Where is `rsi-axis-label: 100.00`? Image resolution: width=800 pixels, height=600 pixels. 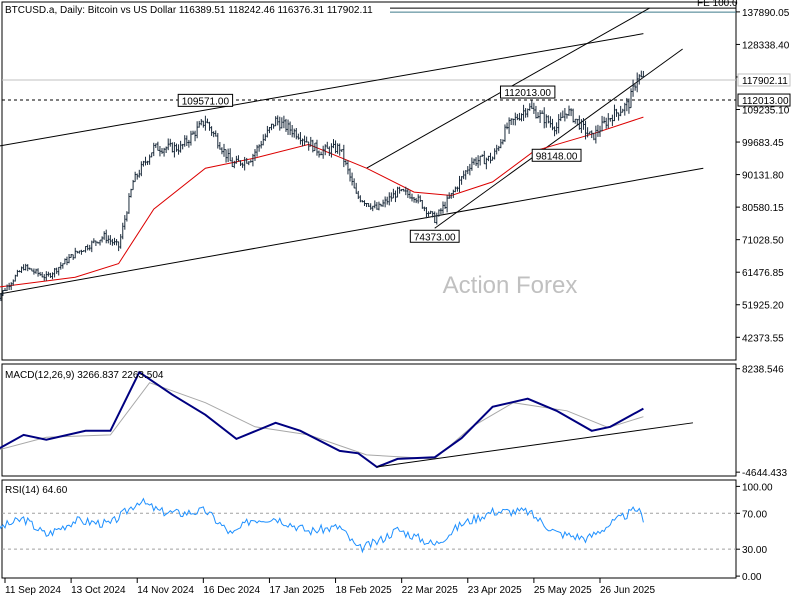
rsi-axis-label: 100.00 is located at coordinates (757, 487).